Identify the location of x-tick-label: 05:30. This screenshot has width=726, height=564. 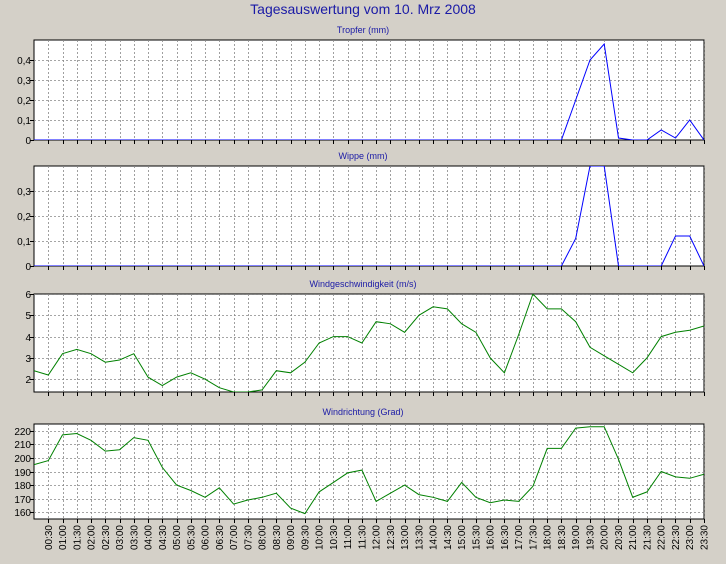
(191, 537).